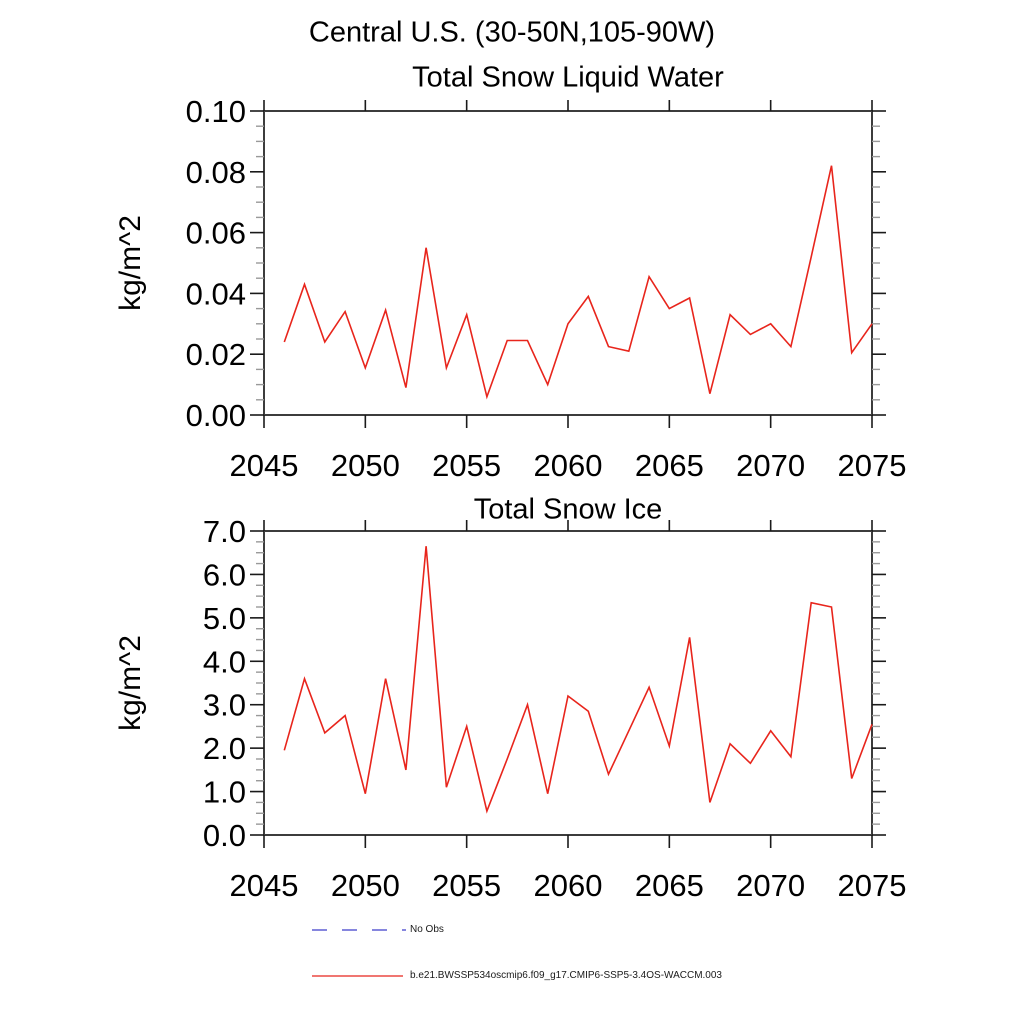  Describe the element at coordinates (216, 111) in the screenshot. I see `y-tick-label: 0.10` at that location.